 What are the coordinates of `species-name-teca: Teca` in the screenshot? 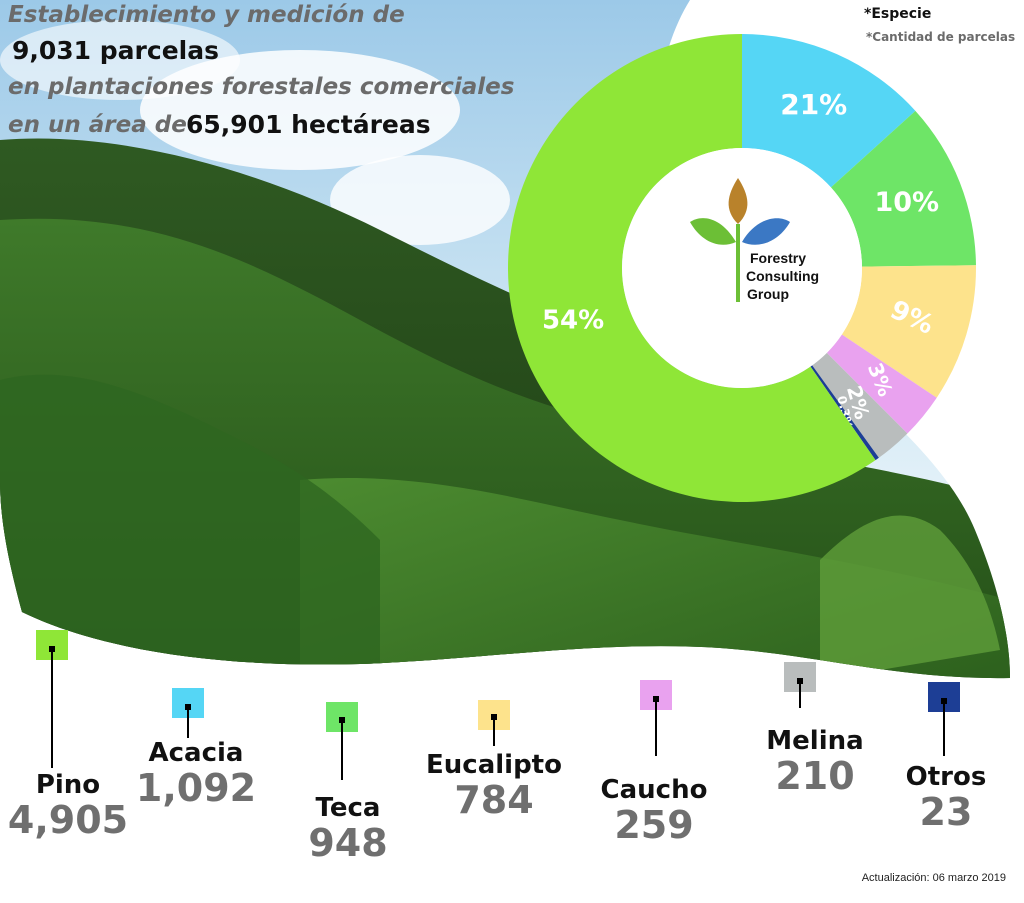 It's located at (348, 808).